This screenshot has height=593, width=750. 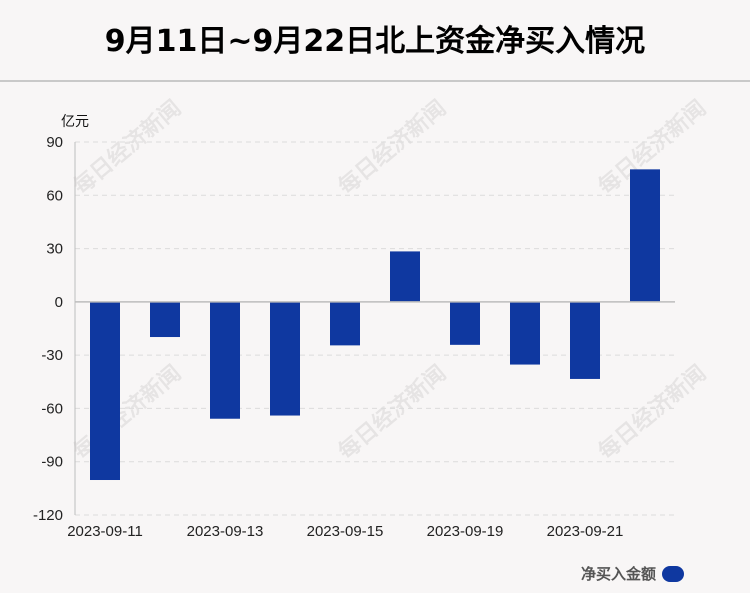 I want to click on title-divider, so click(x=375, y=81).